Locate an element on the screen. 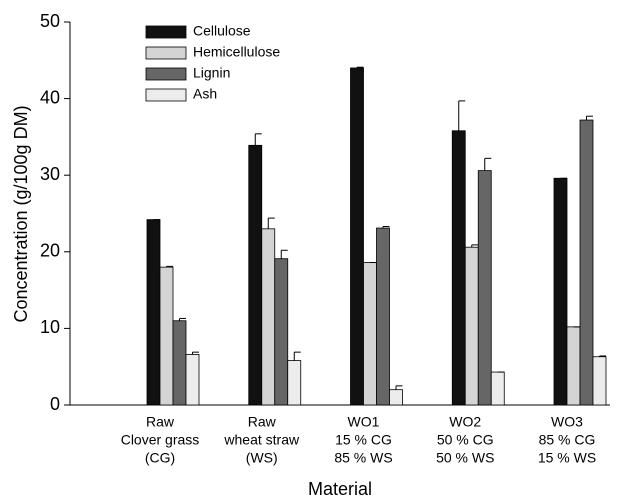  y-tick-label: 10 is located at coordinates (50, 327).